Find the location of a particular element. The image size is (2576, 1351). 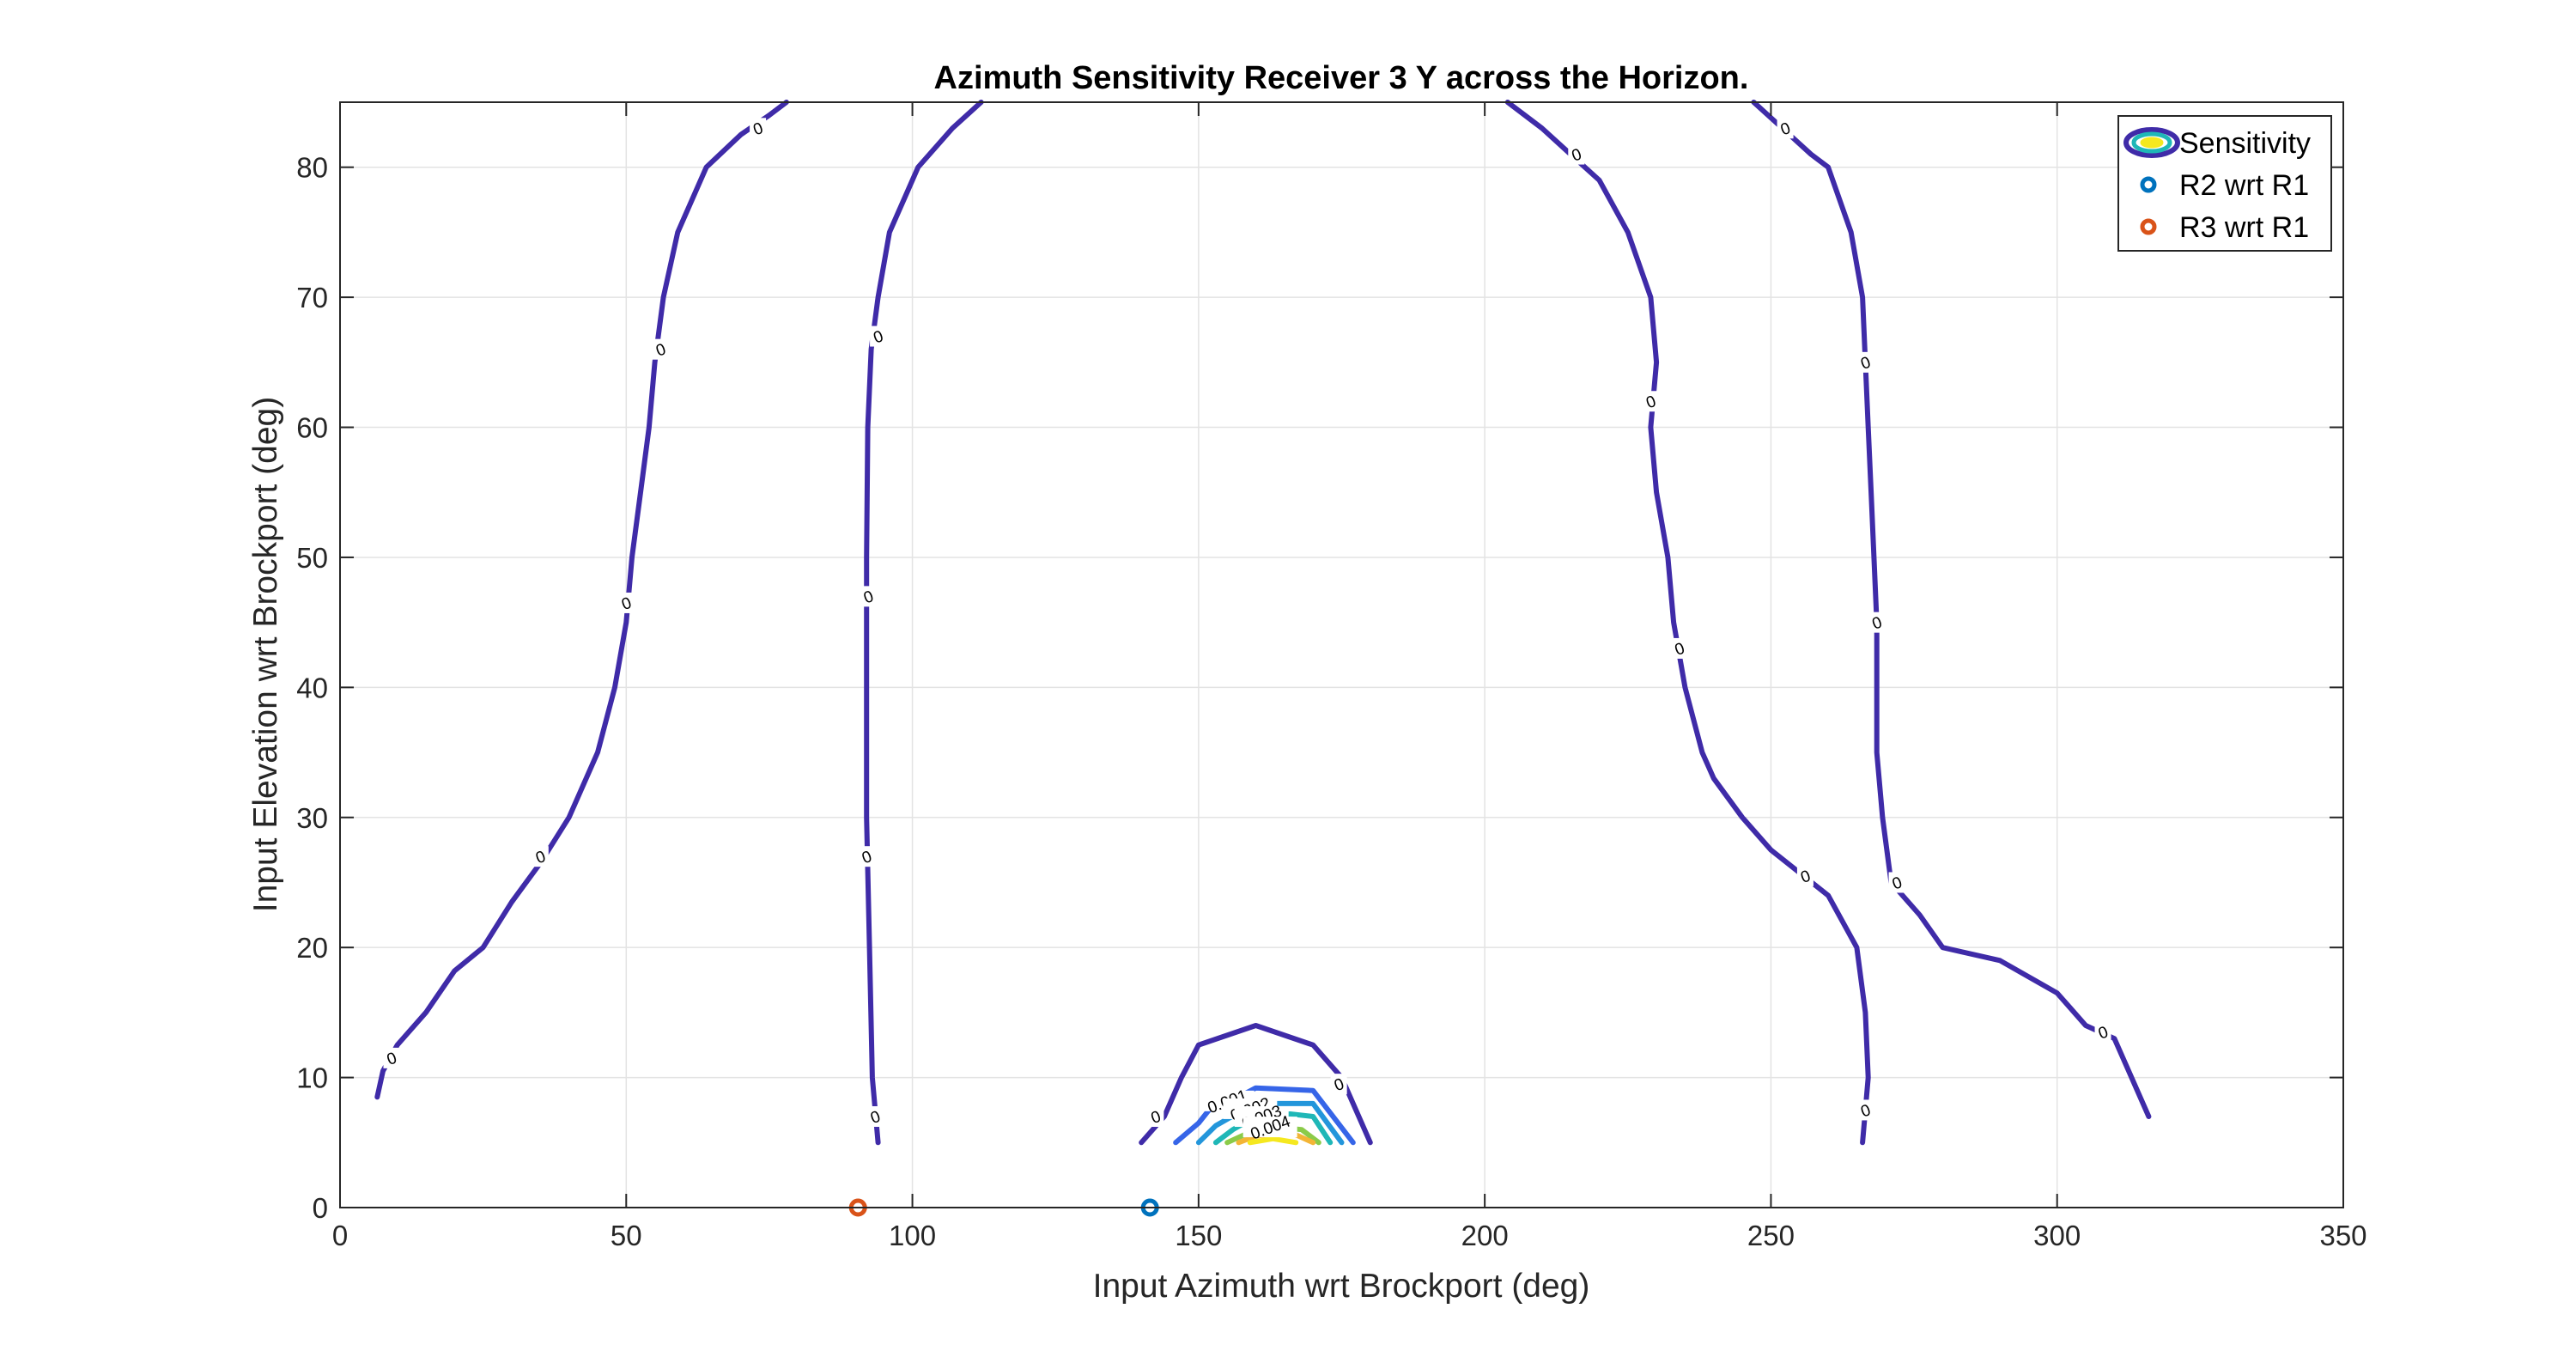

contour-label-0: 0 is located at coordinates (391, 1058).